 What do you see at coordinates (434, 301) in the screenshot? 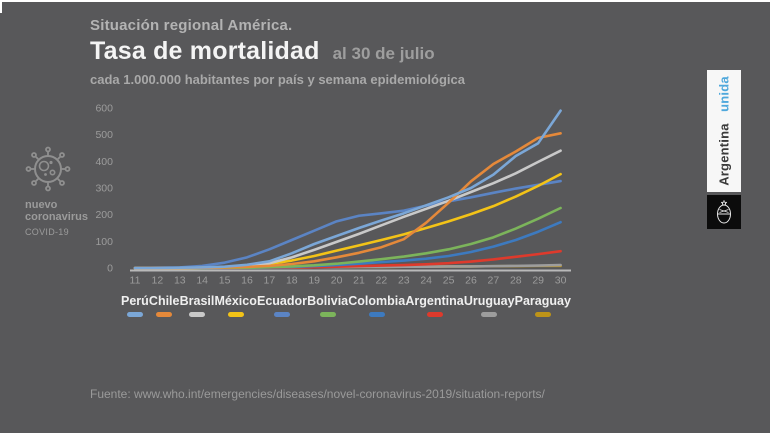
I see `legend-label: Argentina` at bounding box center [434, 301].